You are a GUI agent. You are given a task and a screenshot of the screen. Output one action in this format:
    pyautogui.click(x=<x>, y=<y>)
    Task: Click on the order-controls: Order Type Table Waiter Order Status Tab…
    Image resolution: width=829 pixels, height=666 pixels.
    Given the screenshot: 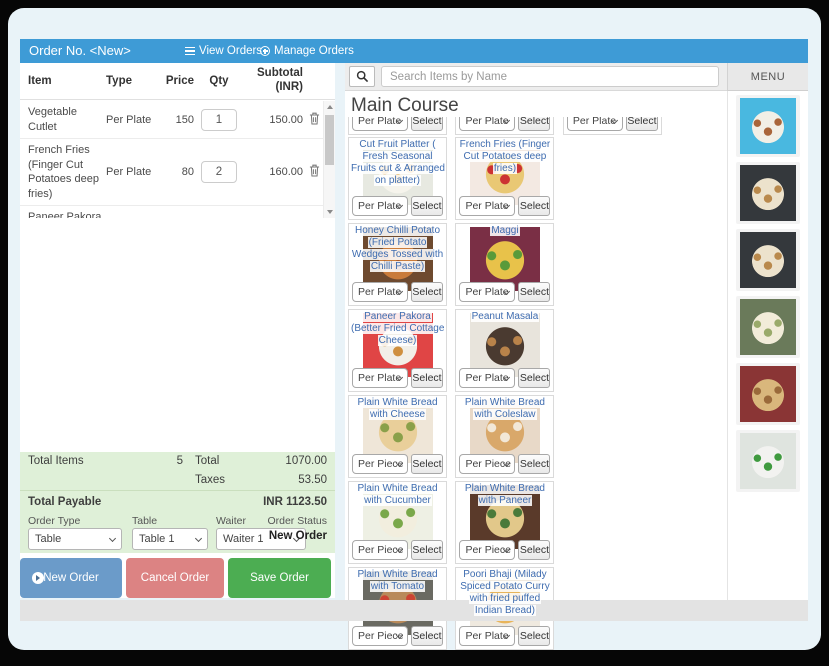 What is the action you would take?
    pyautogui.click(x=177, y=532)
    